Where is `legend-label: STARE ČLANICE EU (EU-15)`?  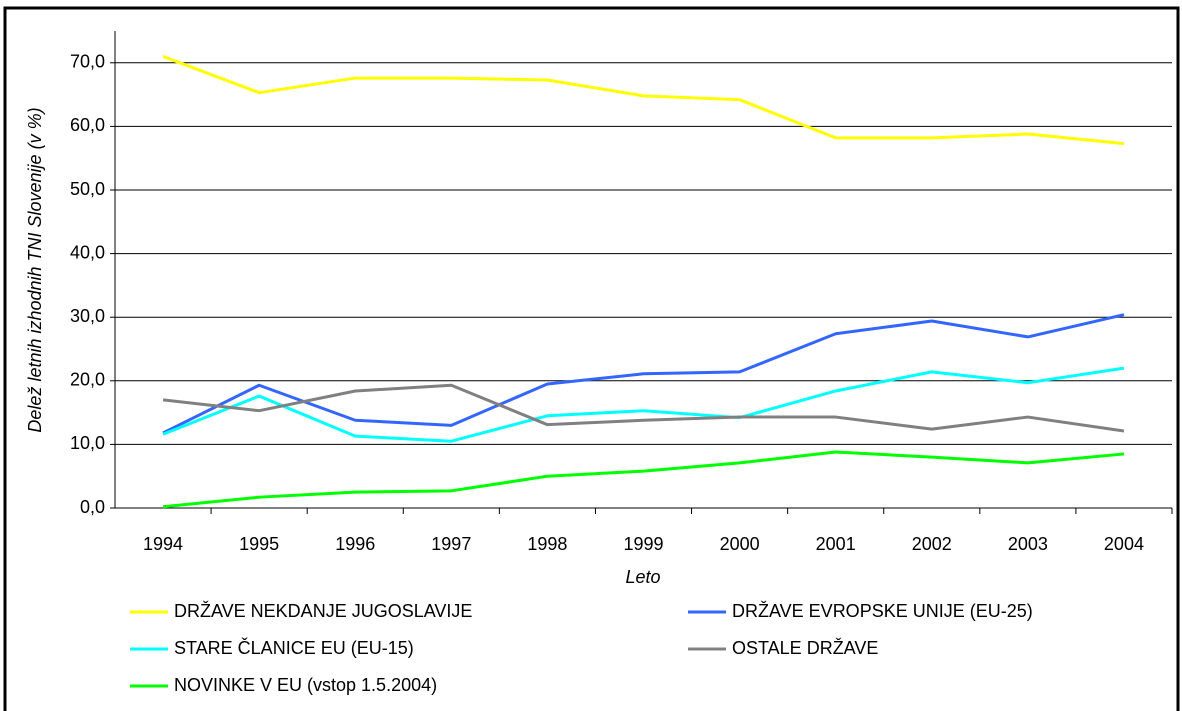 legend-label: STARE ČLANICE EU (EU-15) is located at coordinates (294, 647).